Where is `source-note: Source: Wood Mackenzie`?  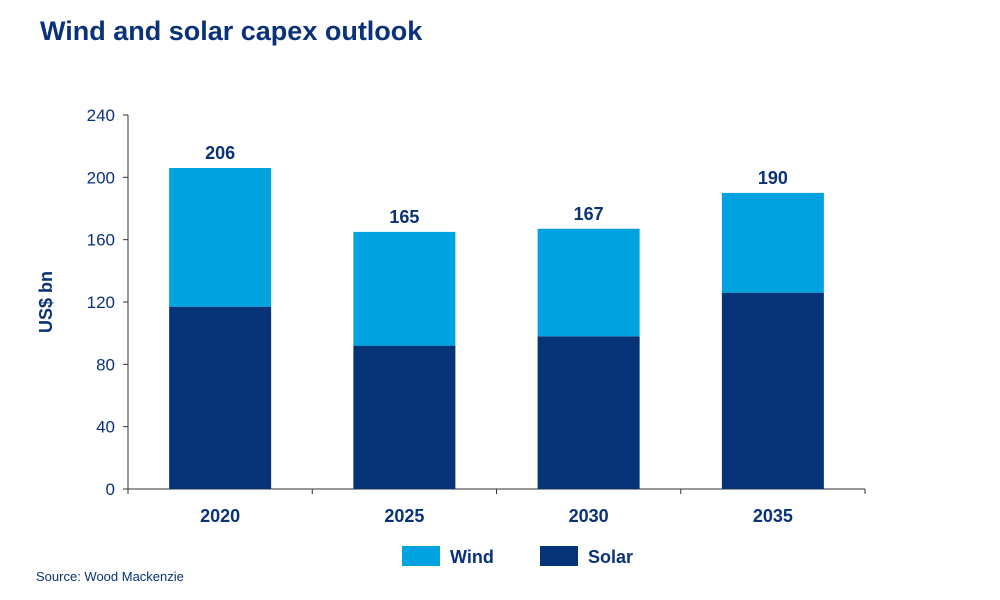 source-note: Source: Wood Mackenzie is located at coordinates (110, 576).